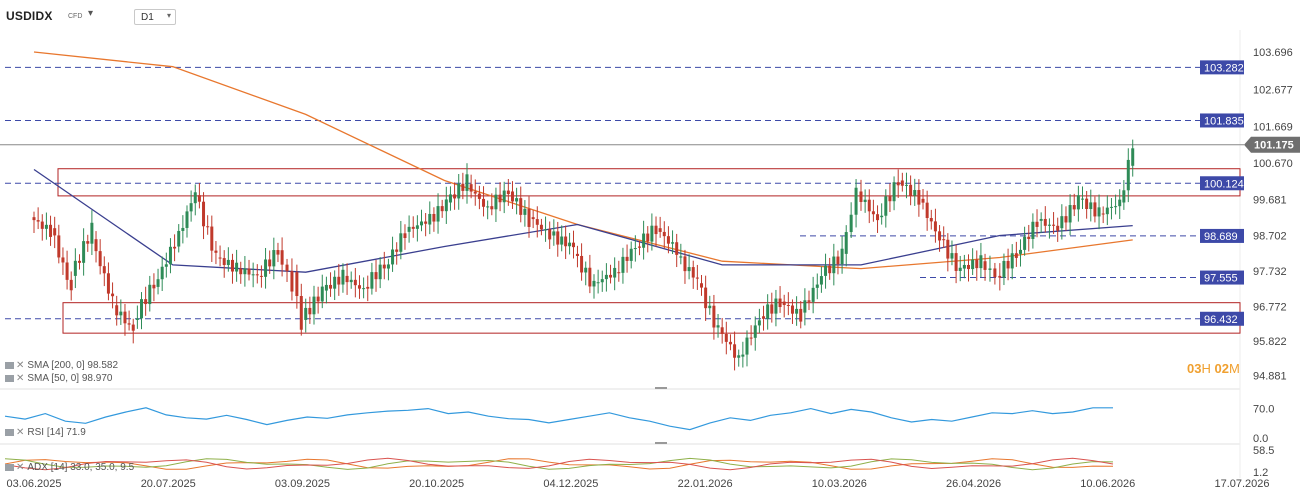 This screenshot has width=1312, height=501. I want to click on date-tick-label: 04.12.2025, so click(570, 484).